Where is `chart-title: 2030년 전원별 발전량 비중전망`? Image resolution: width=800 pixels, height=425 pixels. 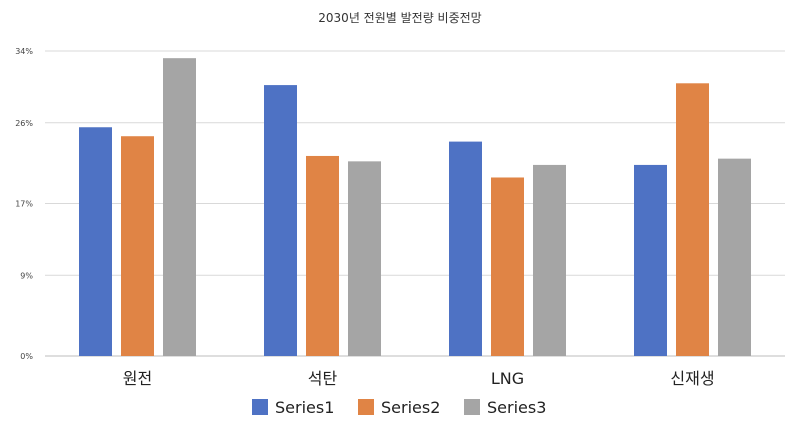 chart-title: 2030년 전원별 발전량 비중전망 is located at coordinates (399, 18).